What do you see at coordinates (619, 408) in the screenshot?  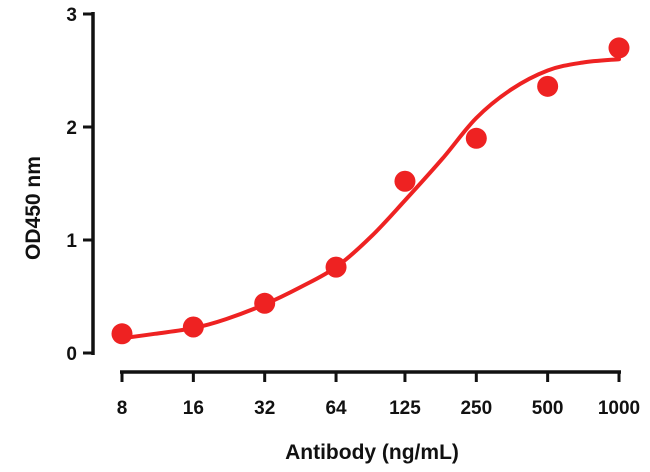 I see `x-tick-label: 1000` at bounding box center [619, 408].